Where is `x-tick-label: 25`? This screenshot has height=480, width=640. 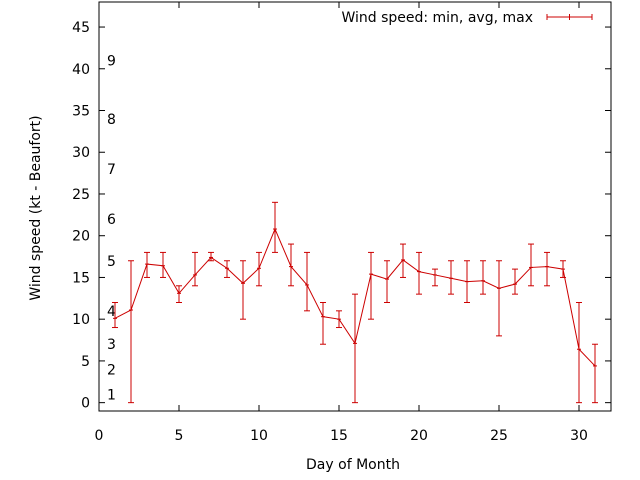
x-tick-label: 25 is located at coordinates (499, 436).